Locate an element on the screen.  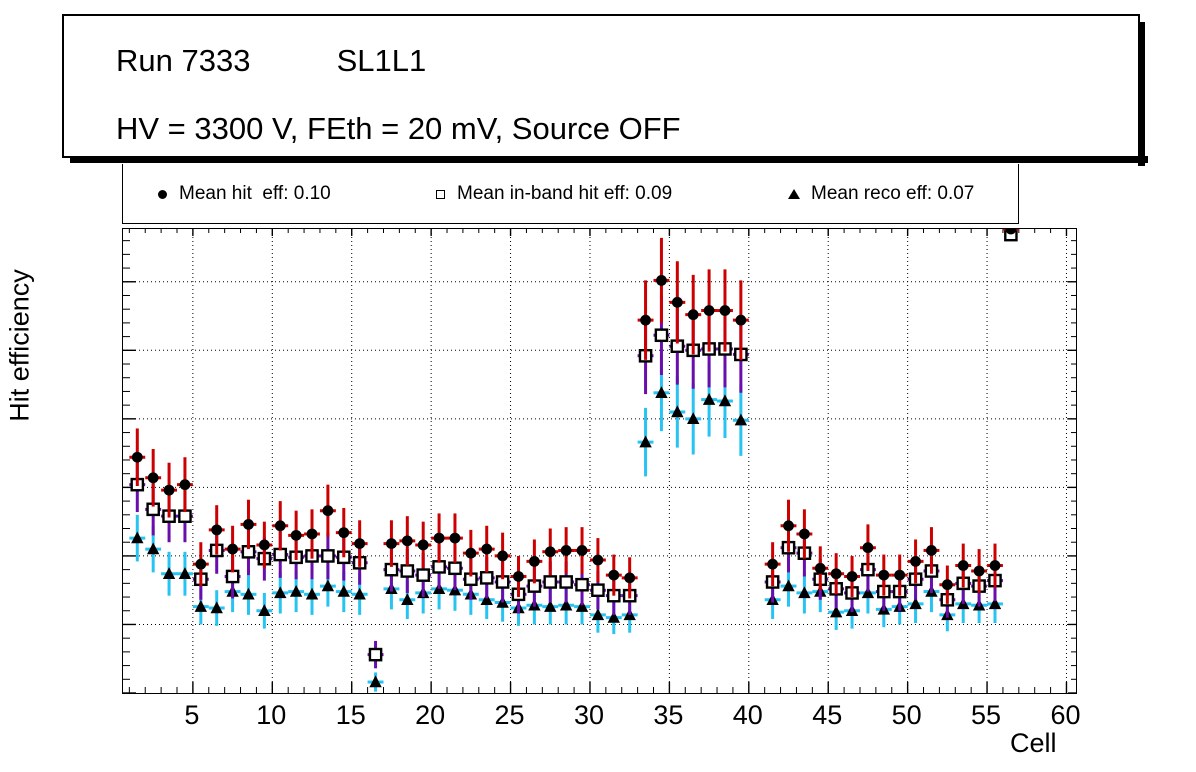
x-tick-label: 50 is located at coordinates (906, 715).